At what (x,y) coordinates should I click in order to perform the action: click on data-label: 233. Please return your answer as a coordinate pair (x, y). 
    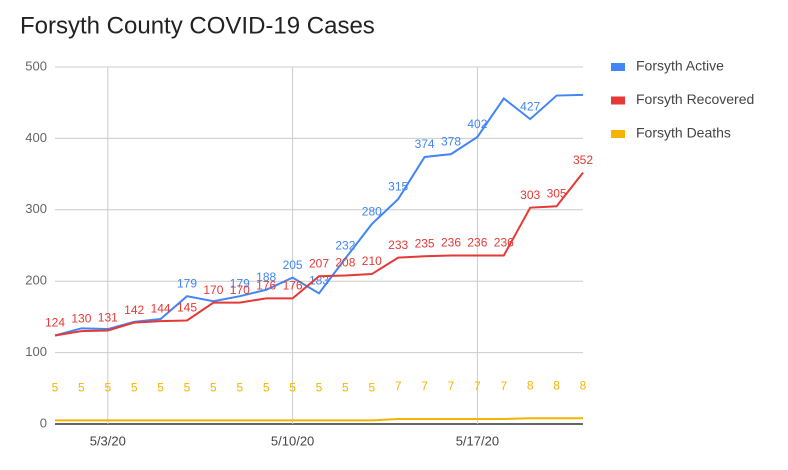
    Looking at the image, I should click on (398, 245).